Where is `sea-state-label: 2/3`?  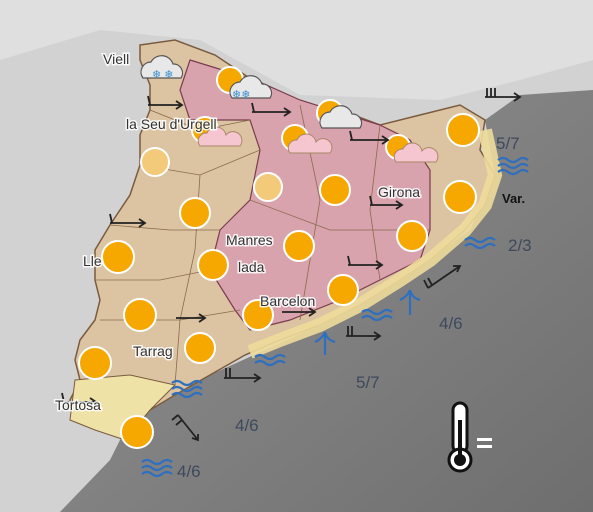
sea-state-label: 2/3 is located at coordinates (520, 245).